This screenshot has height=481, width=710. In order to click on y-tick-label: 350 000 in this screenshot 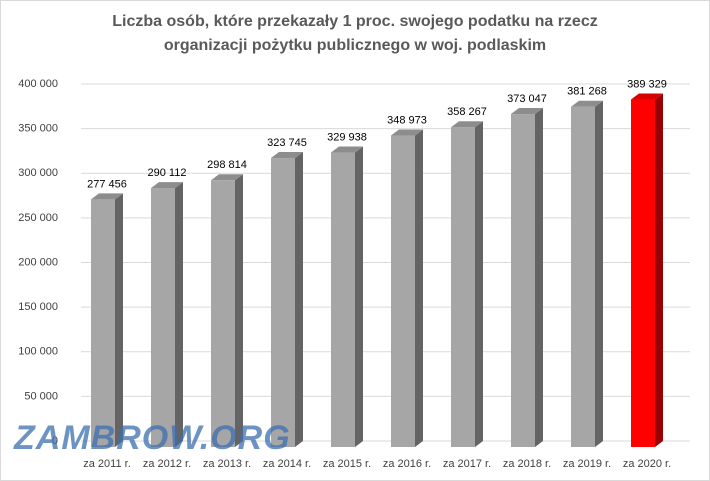, I will do `click(38, 129)`.